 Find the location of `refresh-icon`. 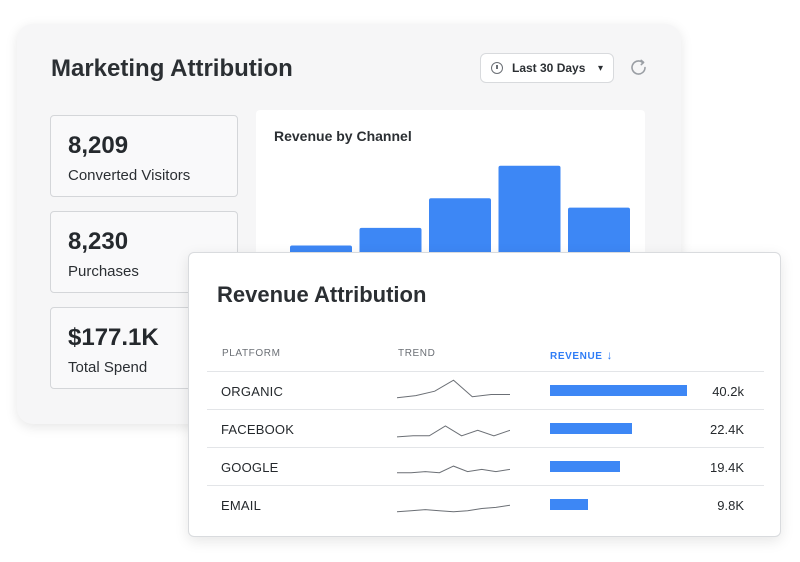

refresh-icon is located at coordinates (639, 68).